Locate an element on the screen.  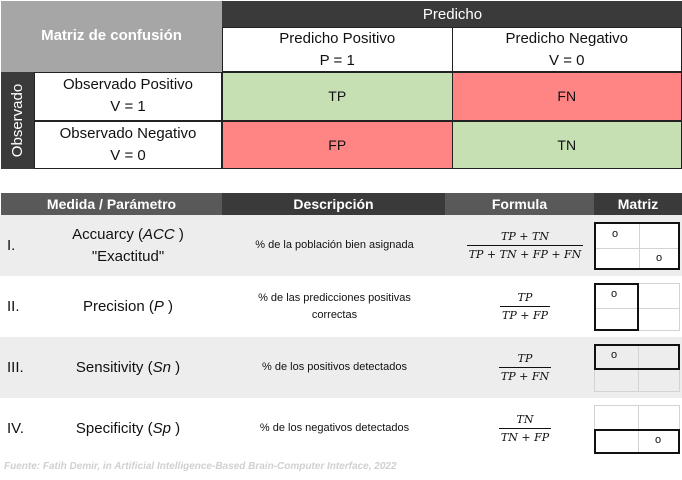
measure-description: % de los negativos detectados is located at coordinates (334, 428).